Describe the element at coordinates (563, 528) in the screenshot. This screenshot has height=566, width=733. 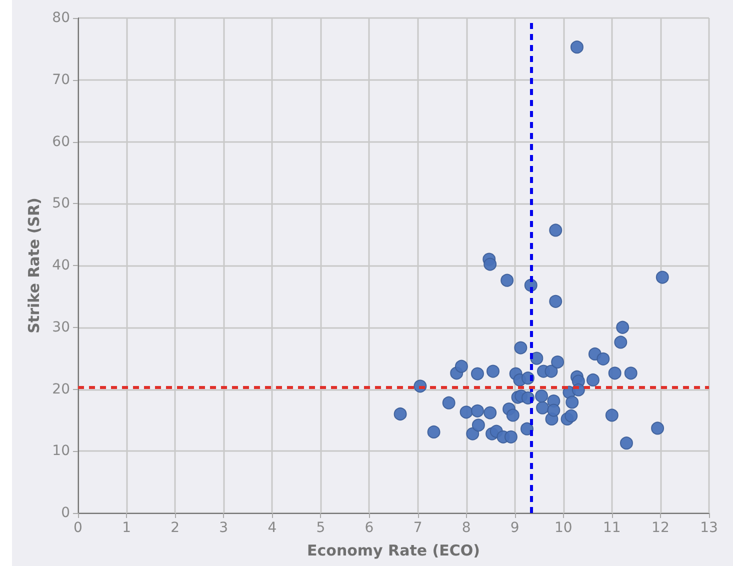
I see `x-tick-label: 10` at that location.